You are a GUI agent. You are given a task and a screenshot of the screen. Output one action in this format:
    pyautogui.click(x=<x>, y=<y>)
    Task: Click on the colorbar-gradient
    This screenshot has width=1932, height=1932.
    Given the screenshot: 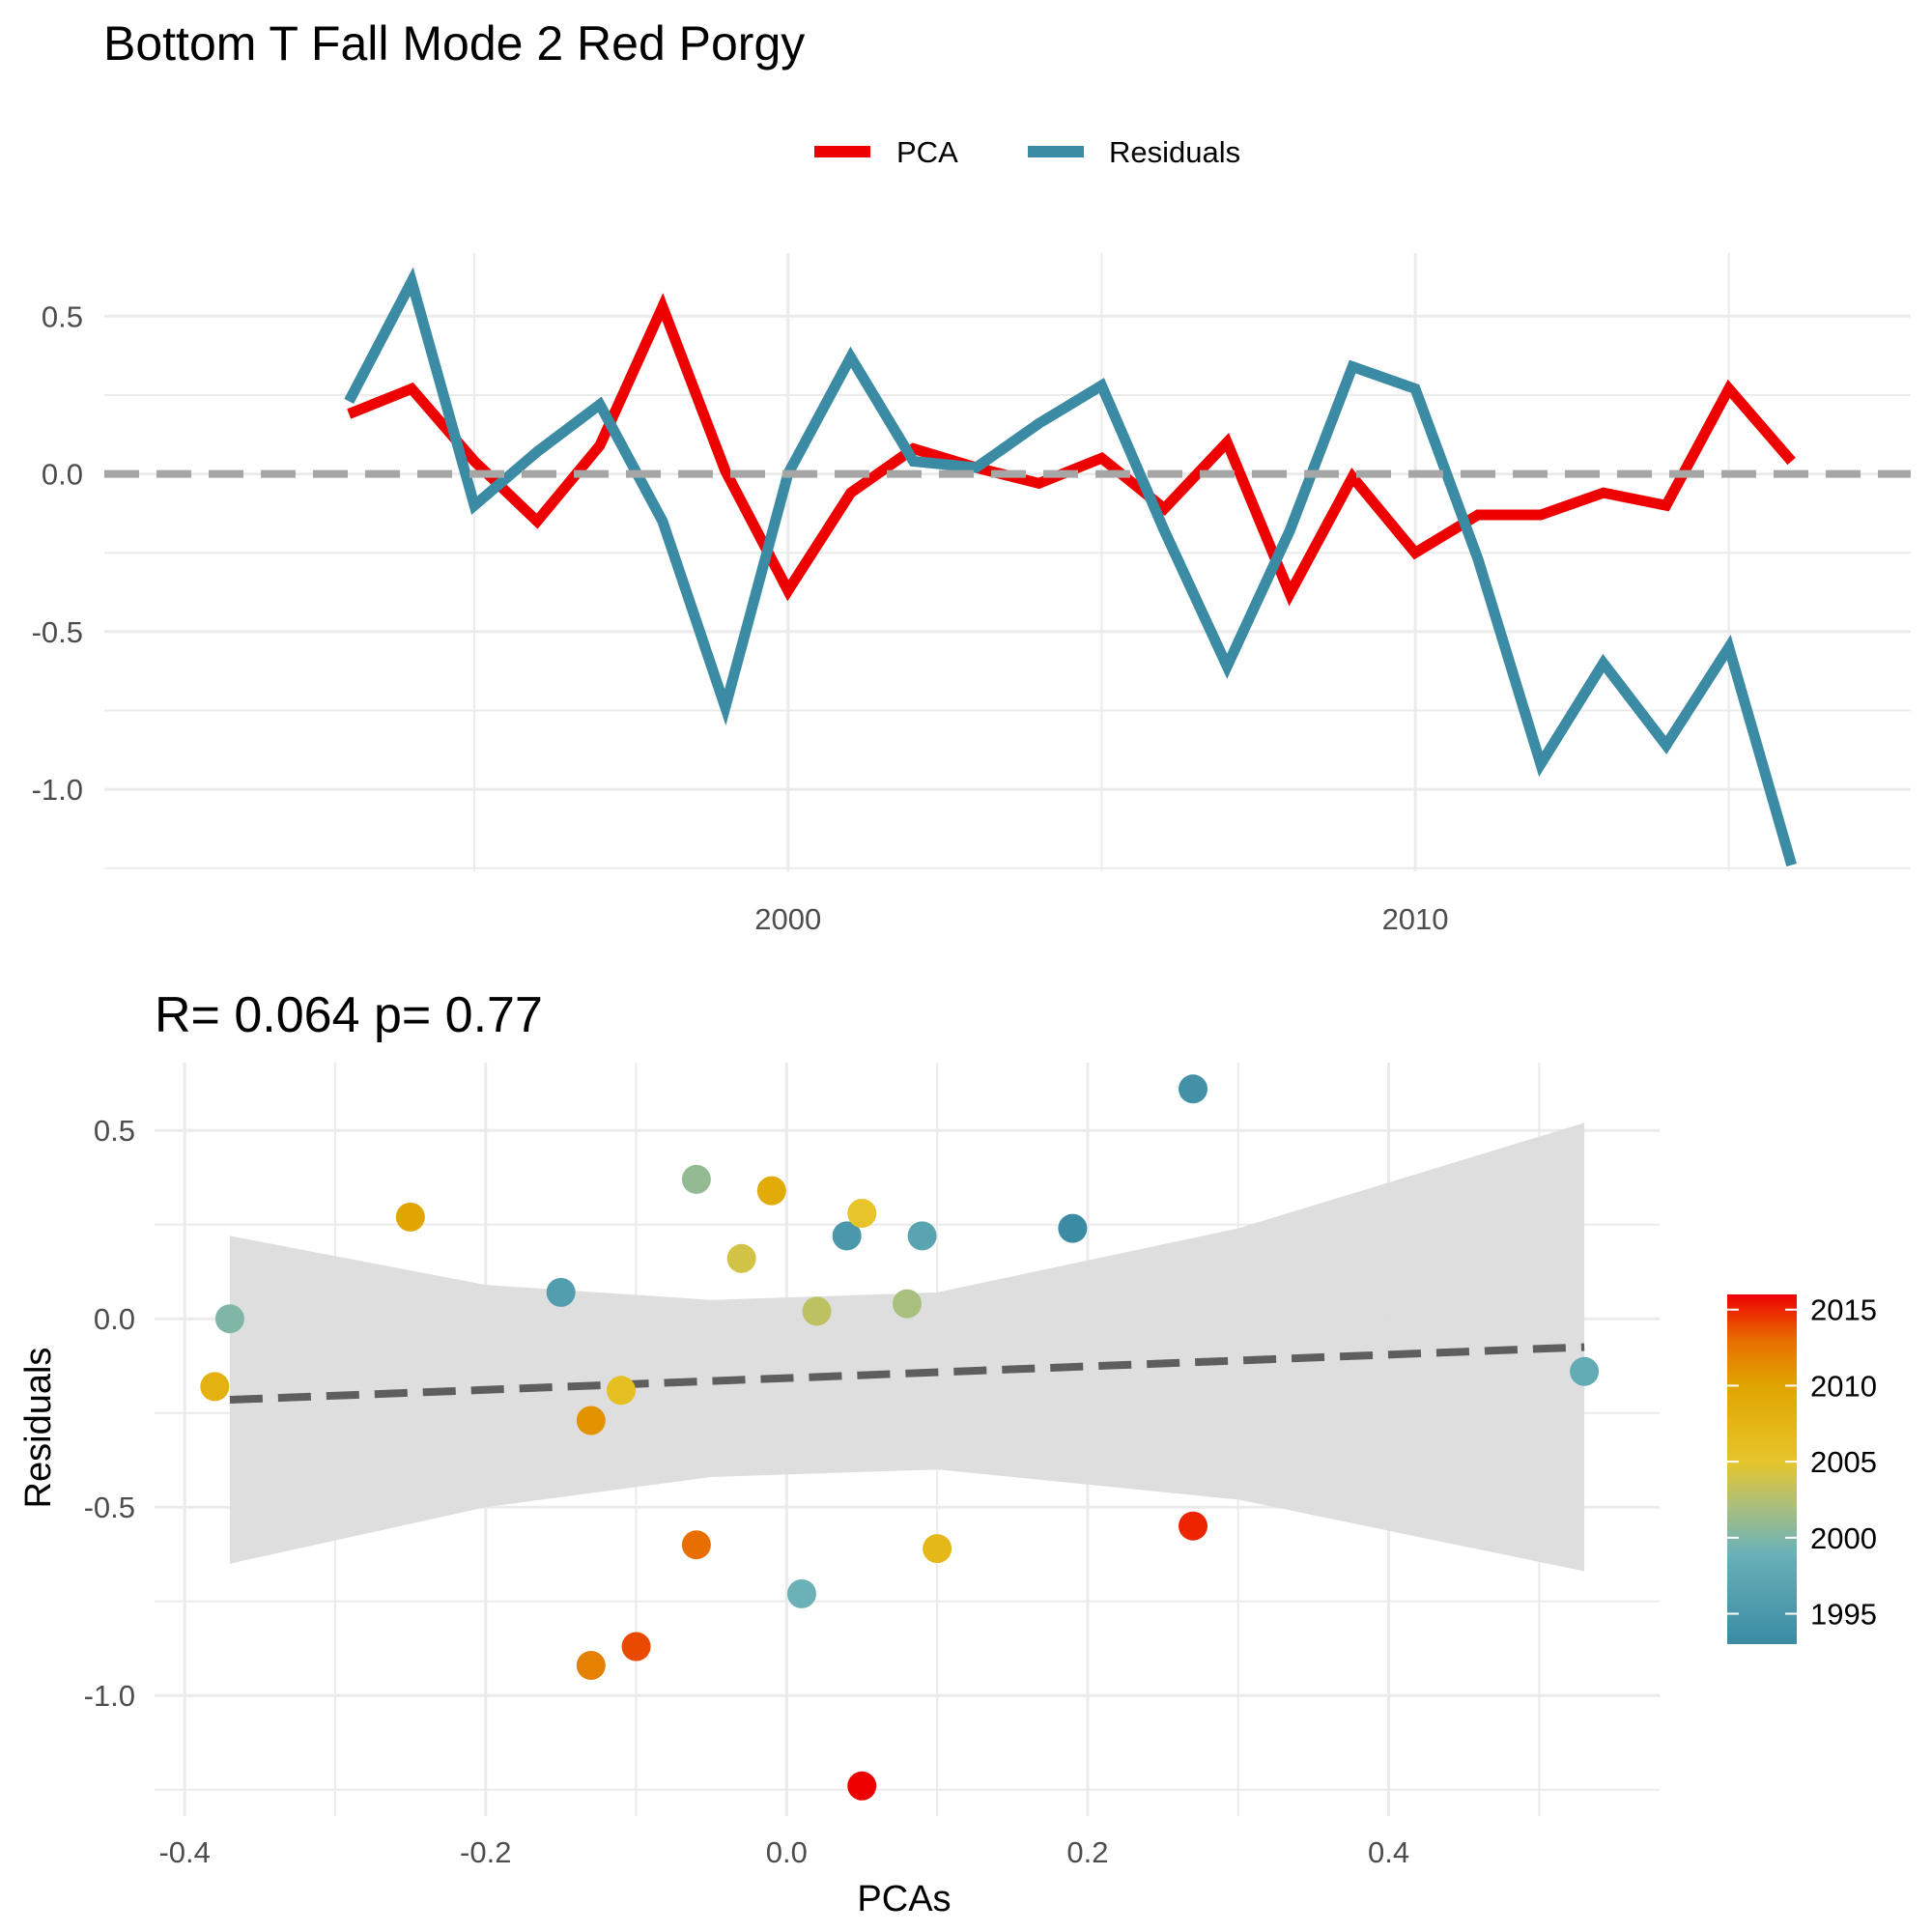 What is the action you would take?
    pyautogui.click(x=1762, y=1469)
    